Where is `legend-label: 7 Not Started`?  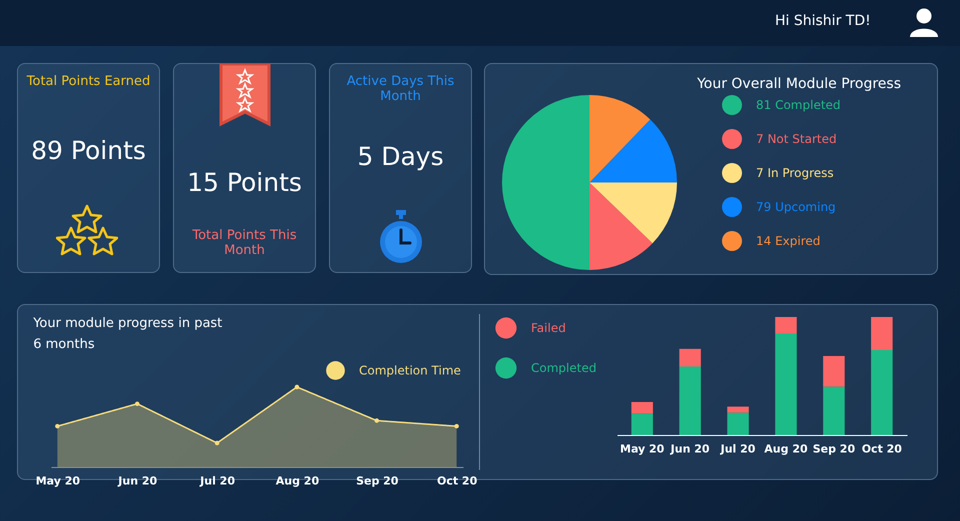 legend-label: 7 Not Started is located at coordinates (796, 139).